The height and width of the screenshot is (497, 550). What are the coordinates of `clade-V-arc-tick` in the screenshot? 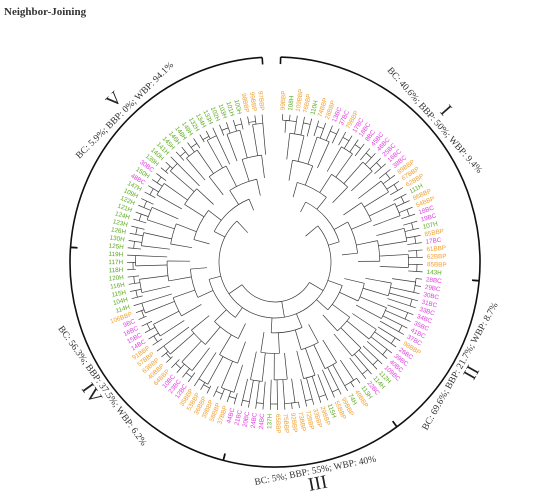 It's located at (74, 247).